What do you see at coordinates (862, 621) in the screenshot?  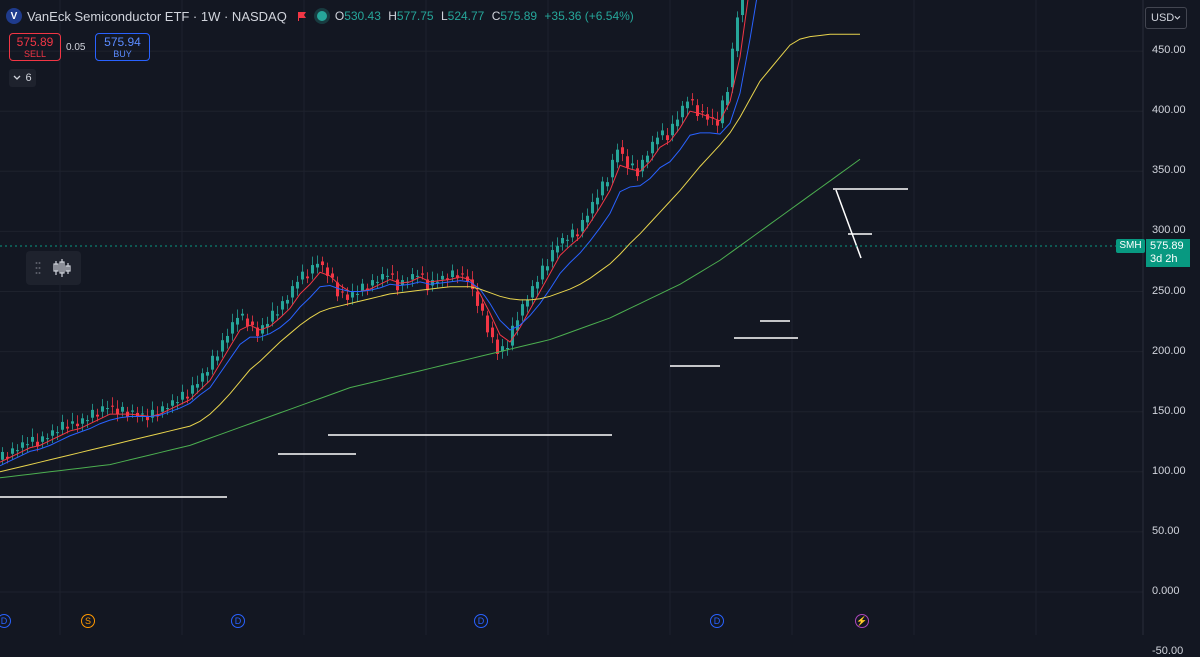 I see `event-marker: ⚡` at bounding box center [862, 621].